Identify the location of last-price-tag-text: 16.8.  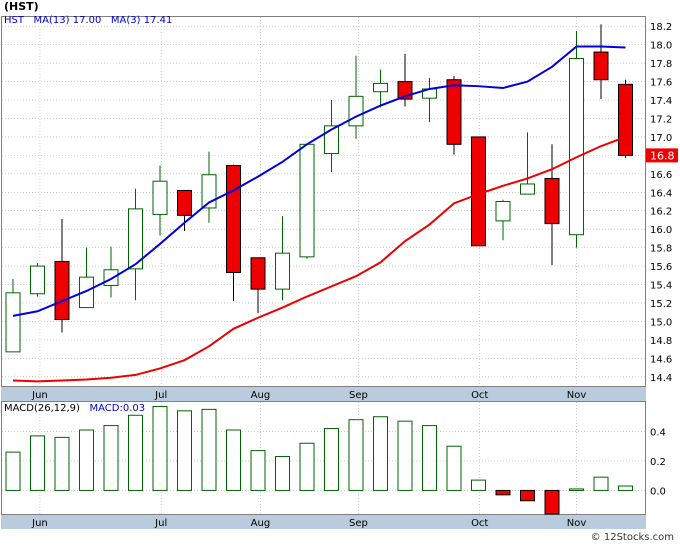
(662, 155).